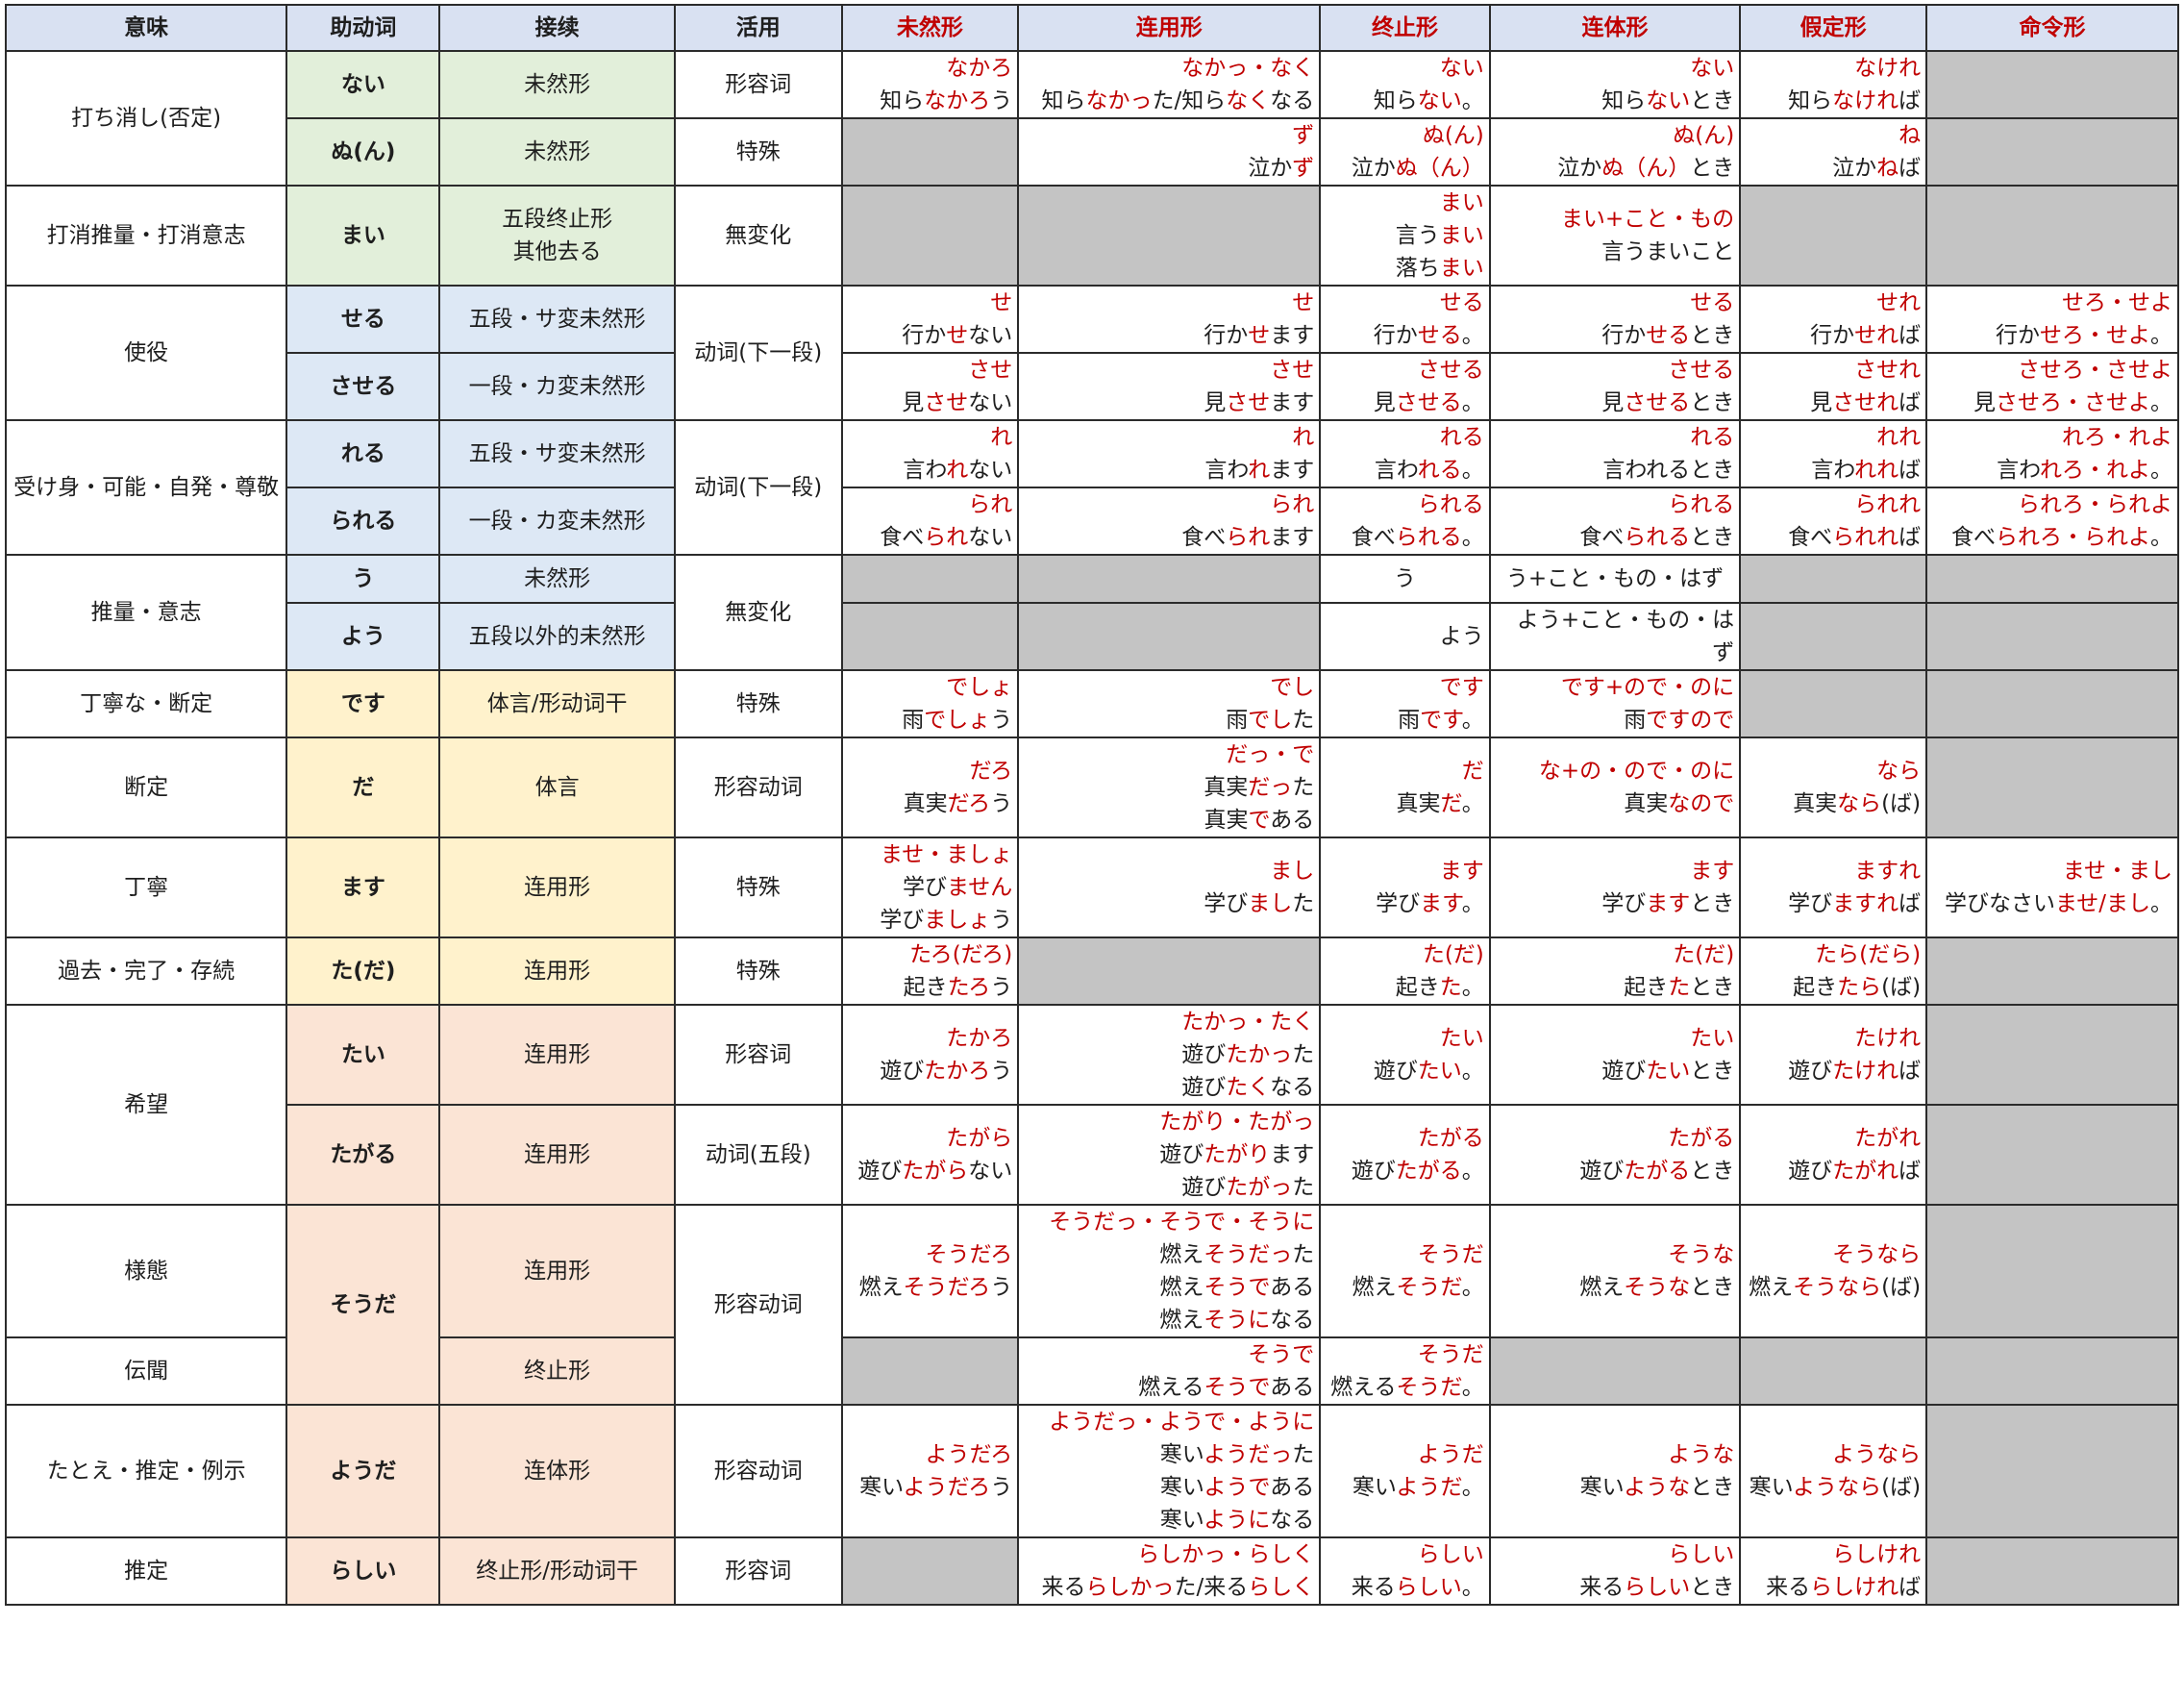  Describe the element at coordinates (1615, 521) in the screenshot. I see `rentaikei-cell: られる 食べられるとき` at that location.